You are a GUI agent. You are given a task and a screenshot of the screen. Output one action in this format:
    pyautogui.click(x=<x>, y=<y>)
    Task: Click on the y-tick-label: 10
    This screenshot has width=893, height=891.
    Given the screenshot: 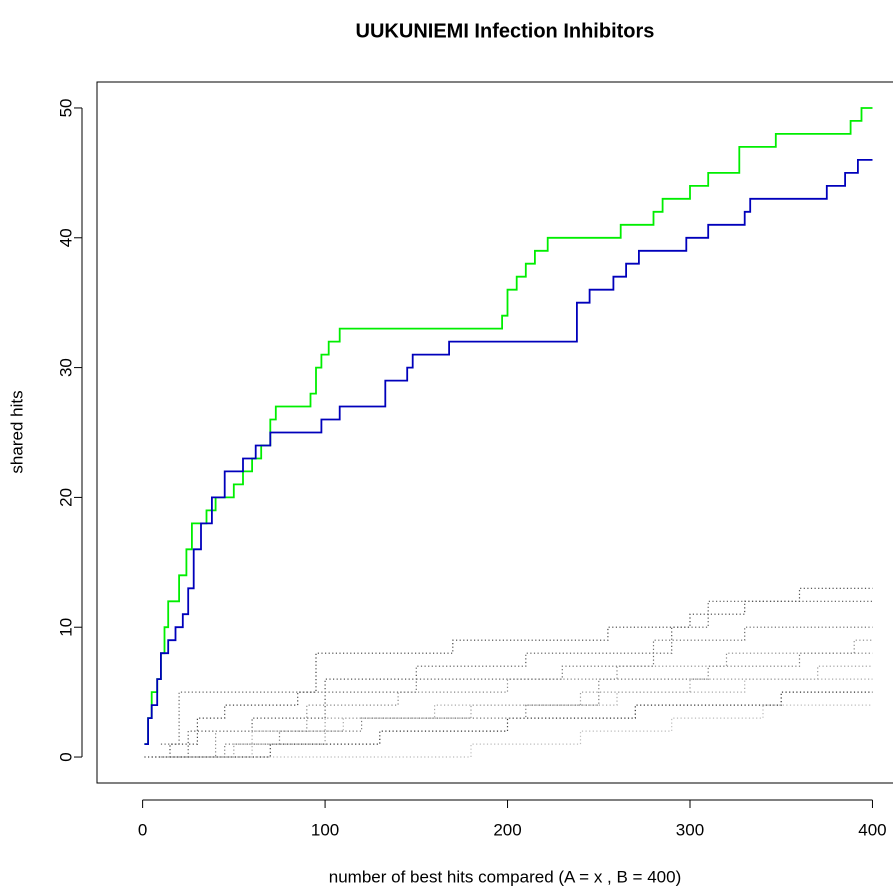 What is the action you would take?
    pyautogui.click(x=65, y=627)
    